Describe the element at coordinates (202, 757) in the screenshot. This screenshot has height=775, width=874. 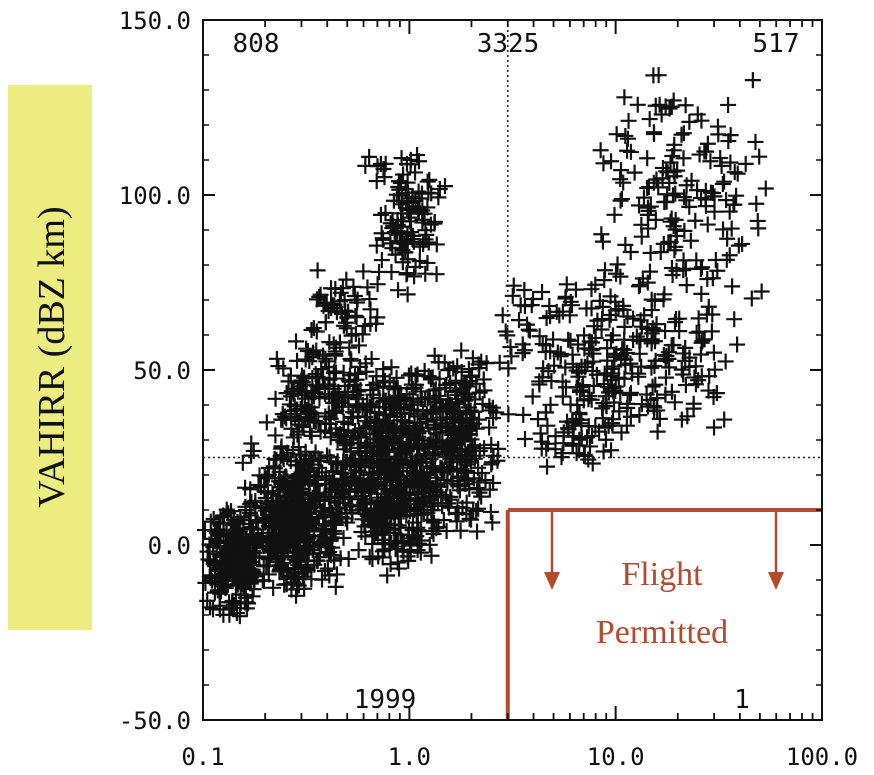
I see `x-tick-label: 0.1` at that location.